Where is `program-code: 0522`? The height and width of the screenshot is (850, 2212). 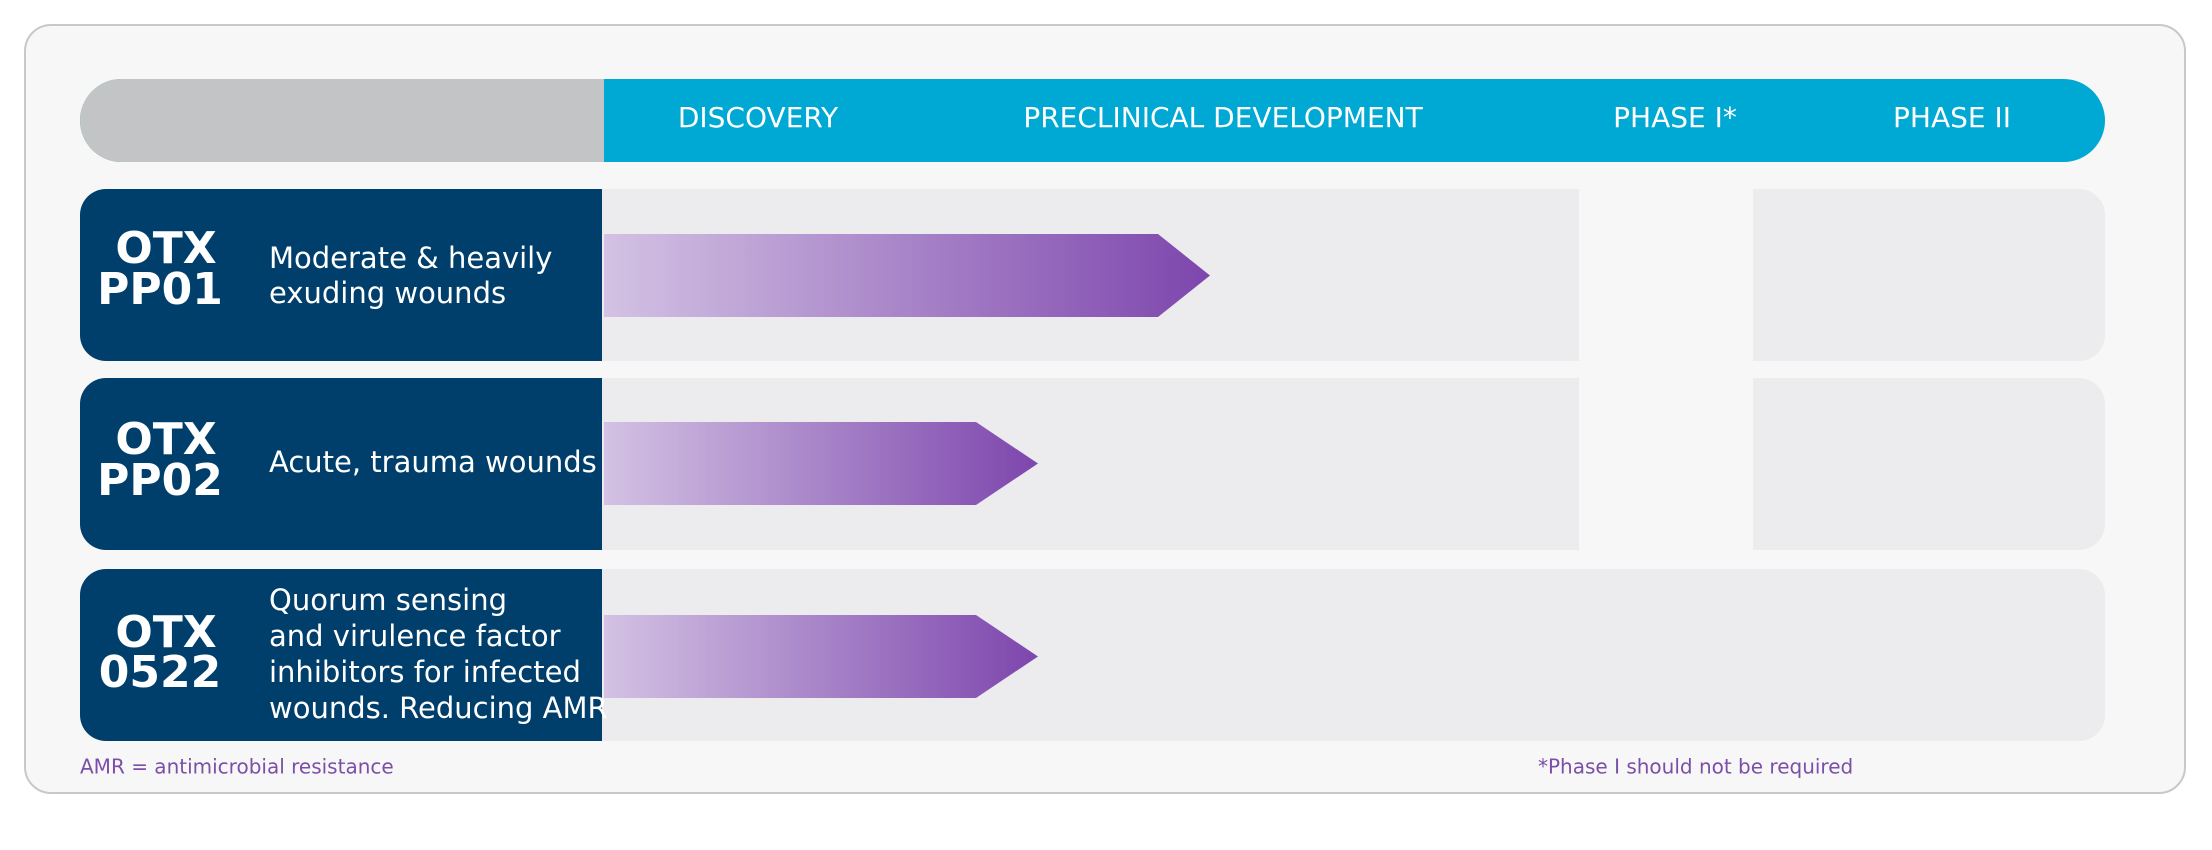
program-code: 0522 is located at coordinates (160, 672).